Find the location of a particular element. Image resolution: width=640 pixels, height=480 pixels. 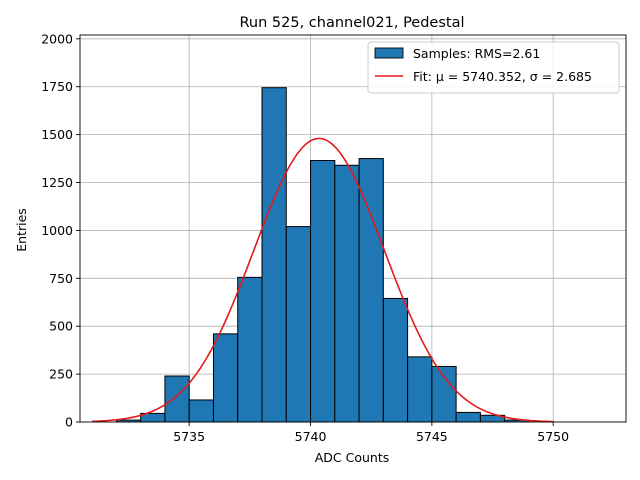

y-tick-label: 1000 is located at coordinates (57, 230).